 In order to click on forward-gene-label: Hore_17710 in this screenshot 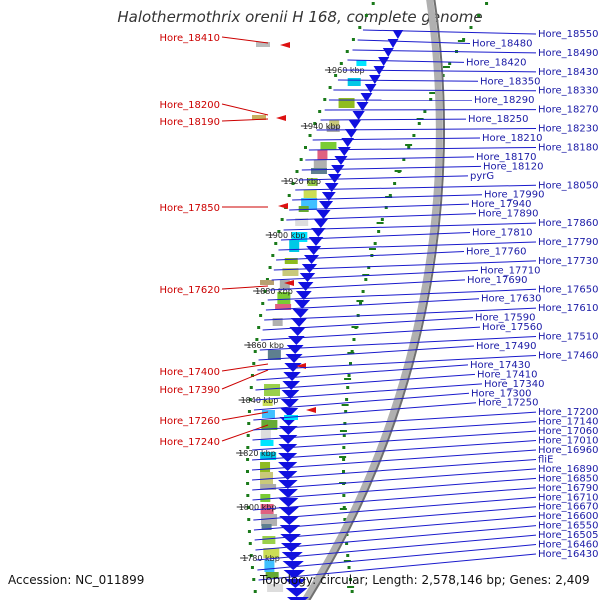, I will do `click(510, 270)`.